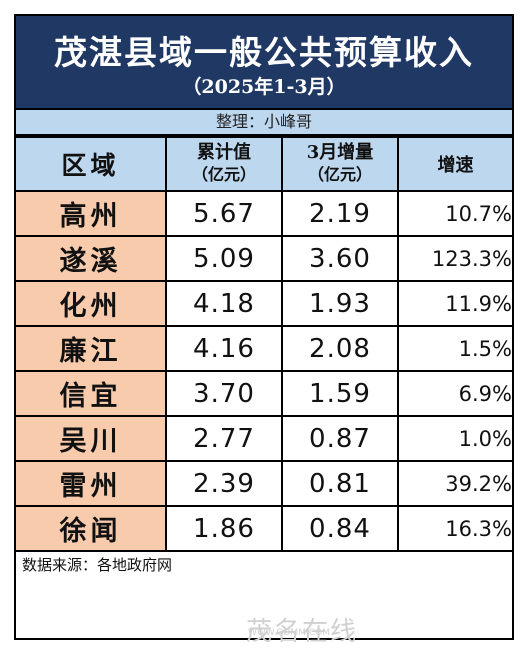 The width and height of the screenshot is (528, 654). What do you see at coordinates (454, 213) in the screenshot?
I see `growth-cell: 10.7%` at bounding box center [454, 213].